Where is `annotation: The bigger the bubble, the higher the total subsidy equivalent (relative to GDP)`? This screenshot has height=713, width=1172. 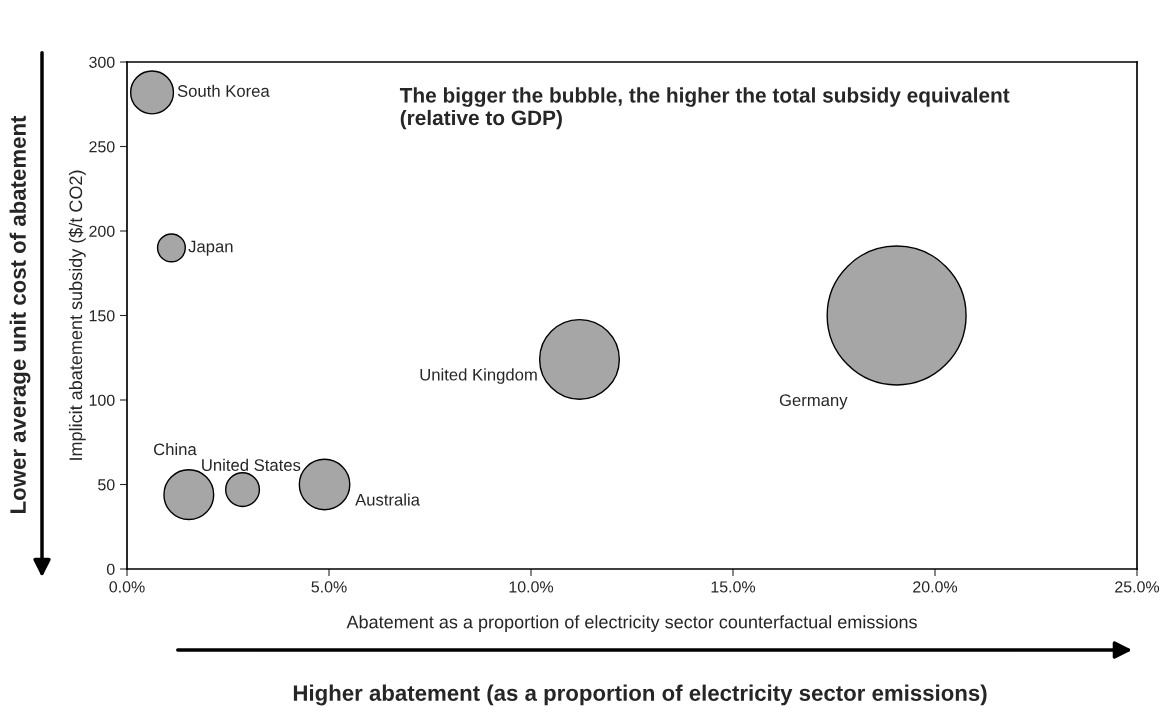 annotation: The bigger the bubble, the higher the total subsidy equivalent (relative to GDP) is located at coordinates (704, 108).